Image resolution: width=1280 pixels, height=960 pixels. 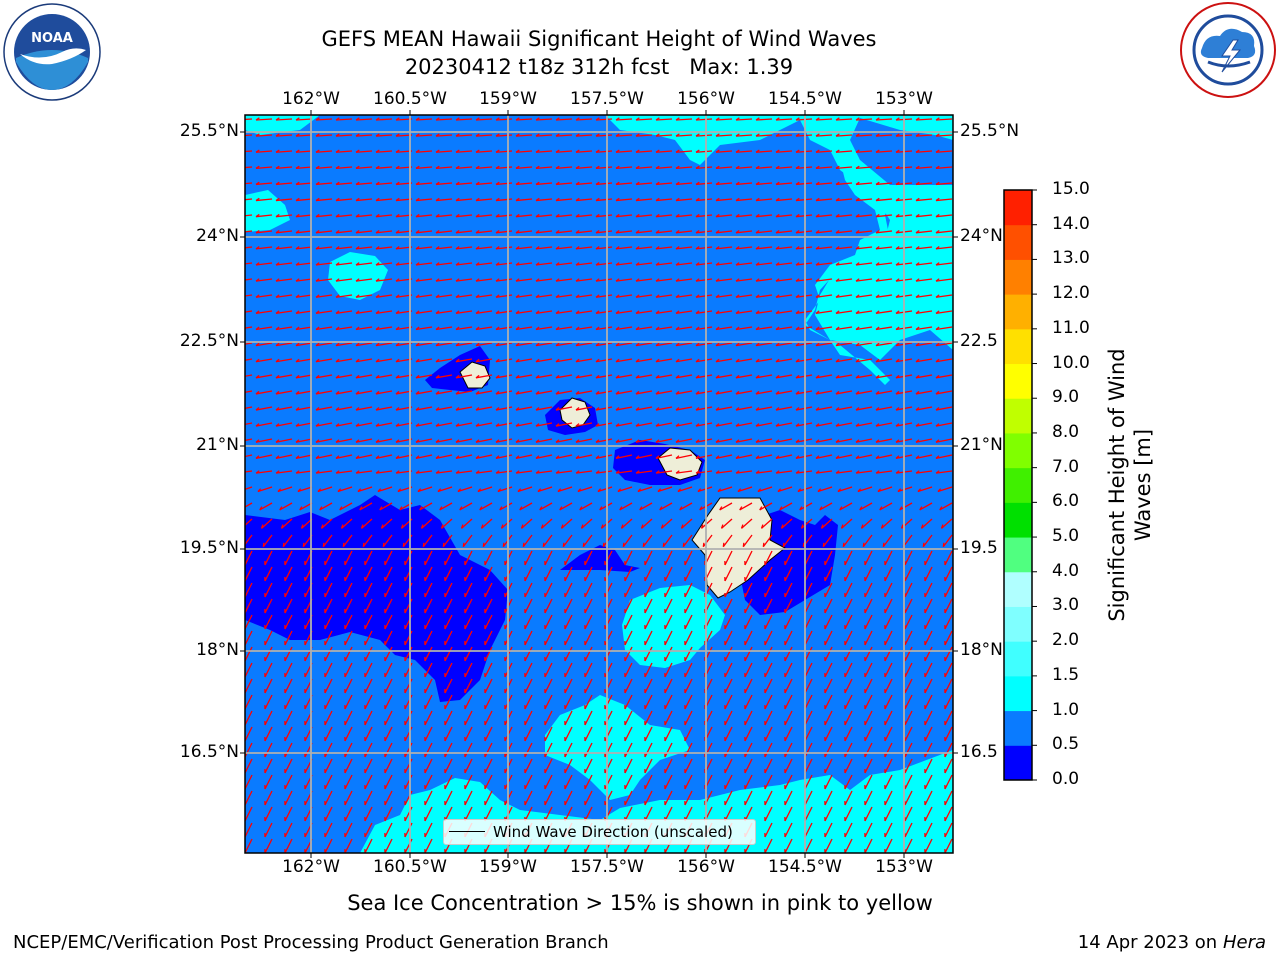 I want to click on lon-label-top: 159°W, so click(x=508, y=99).